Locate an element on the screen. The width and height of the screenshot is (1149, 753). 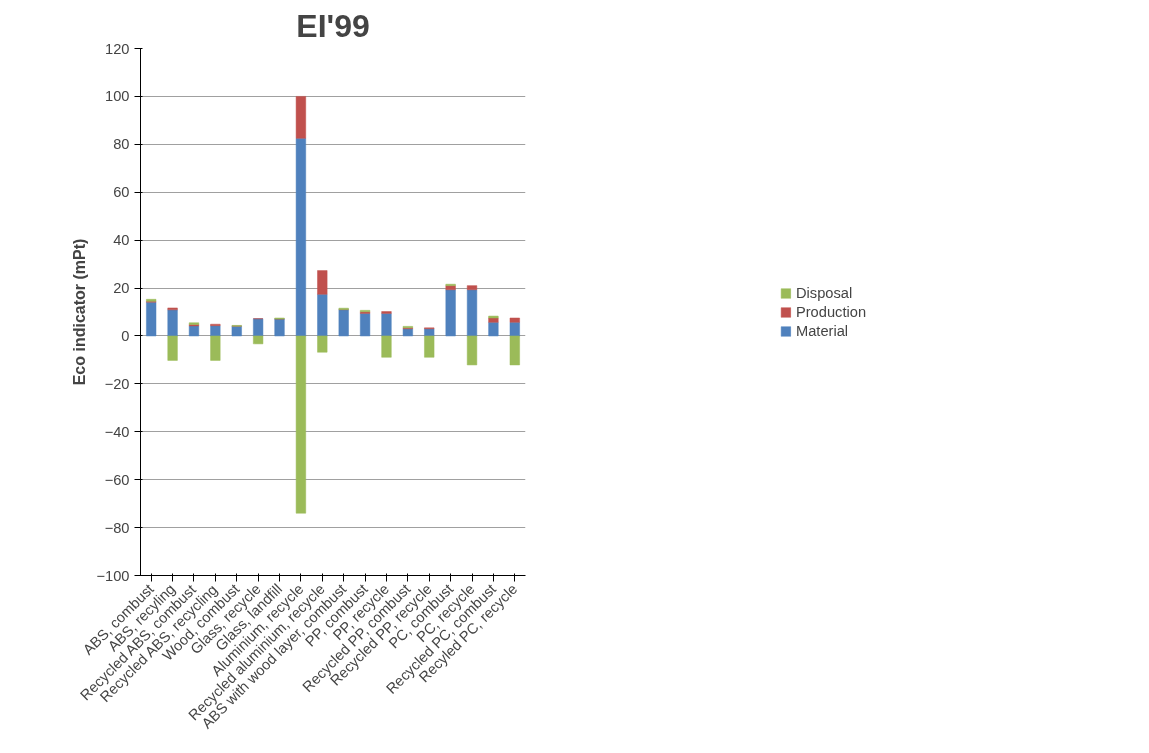
y-tick-label: 40 is located at coordinates (121, 240).